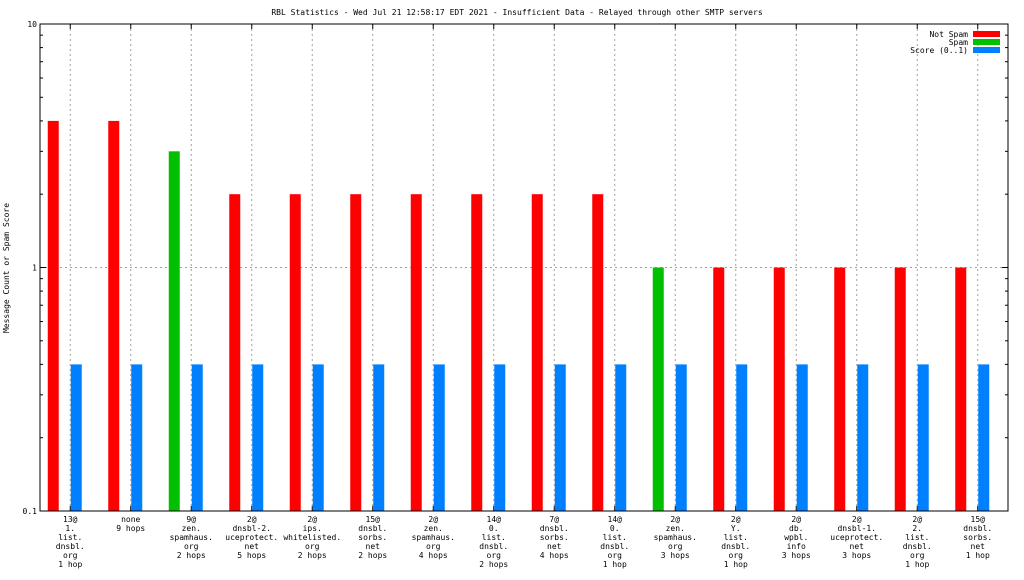 The height and width of the screenshot is (580, 1024). What do you see at coordinates (191, 519) in the screenshot?
I see `x-tick-label-line: 9@` at bounding box center [191, 519].